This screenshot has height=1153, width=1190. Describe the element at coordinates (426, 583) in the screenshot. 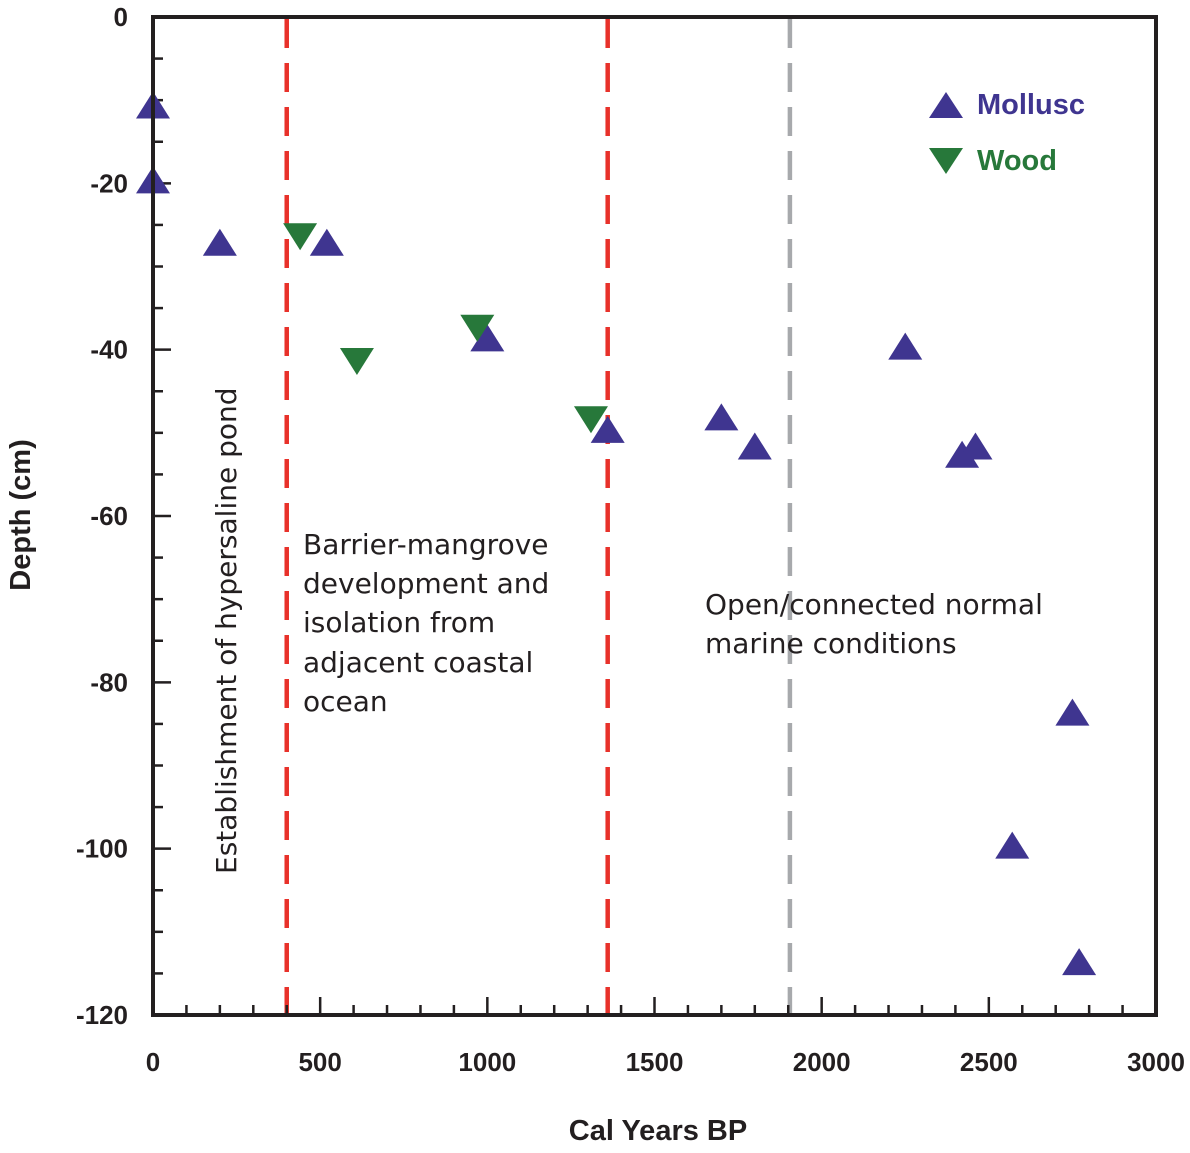

I see `annotation-barrier-2: development and` at that location.